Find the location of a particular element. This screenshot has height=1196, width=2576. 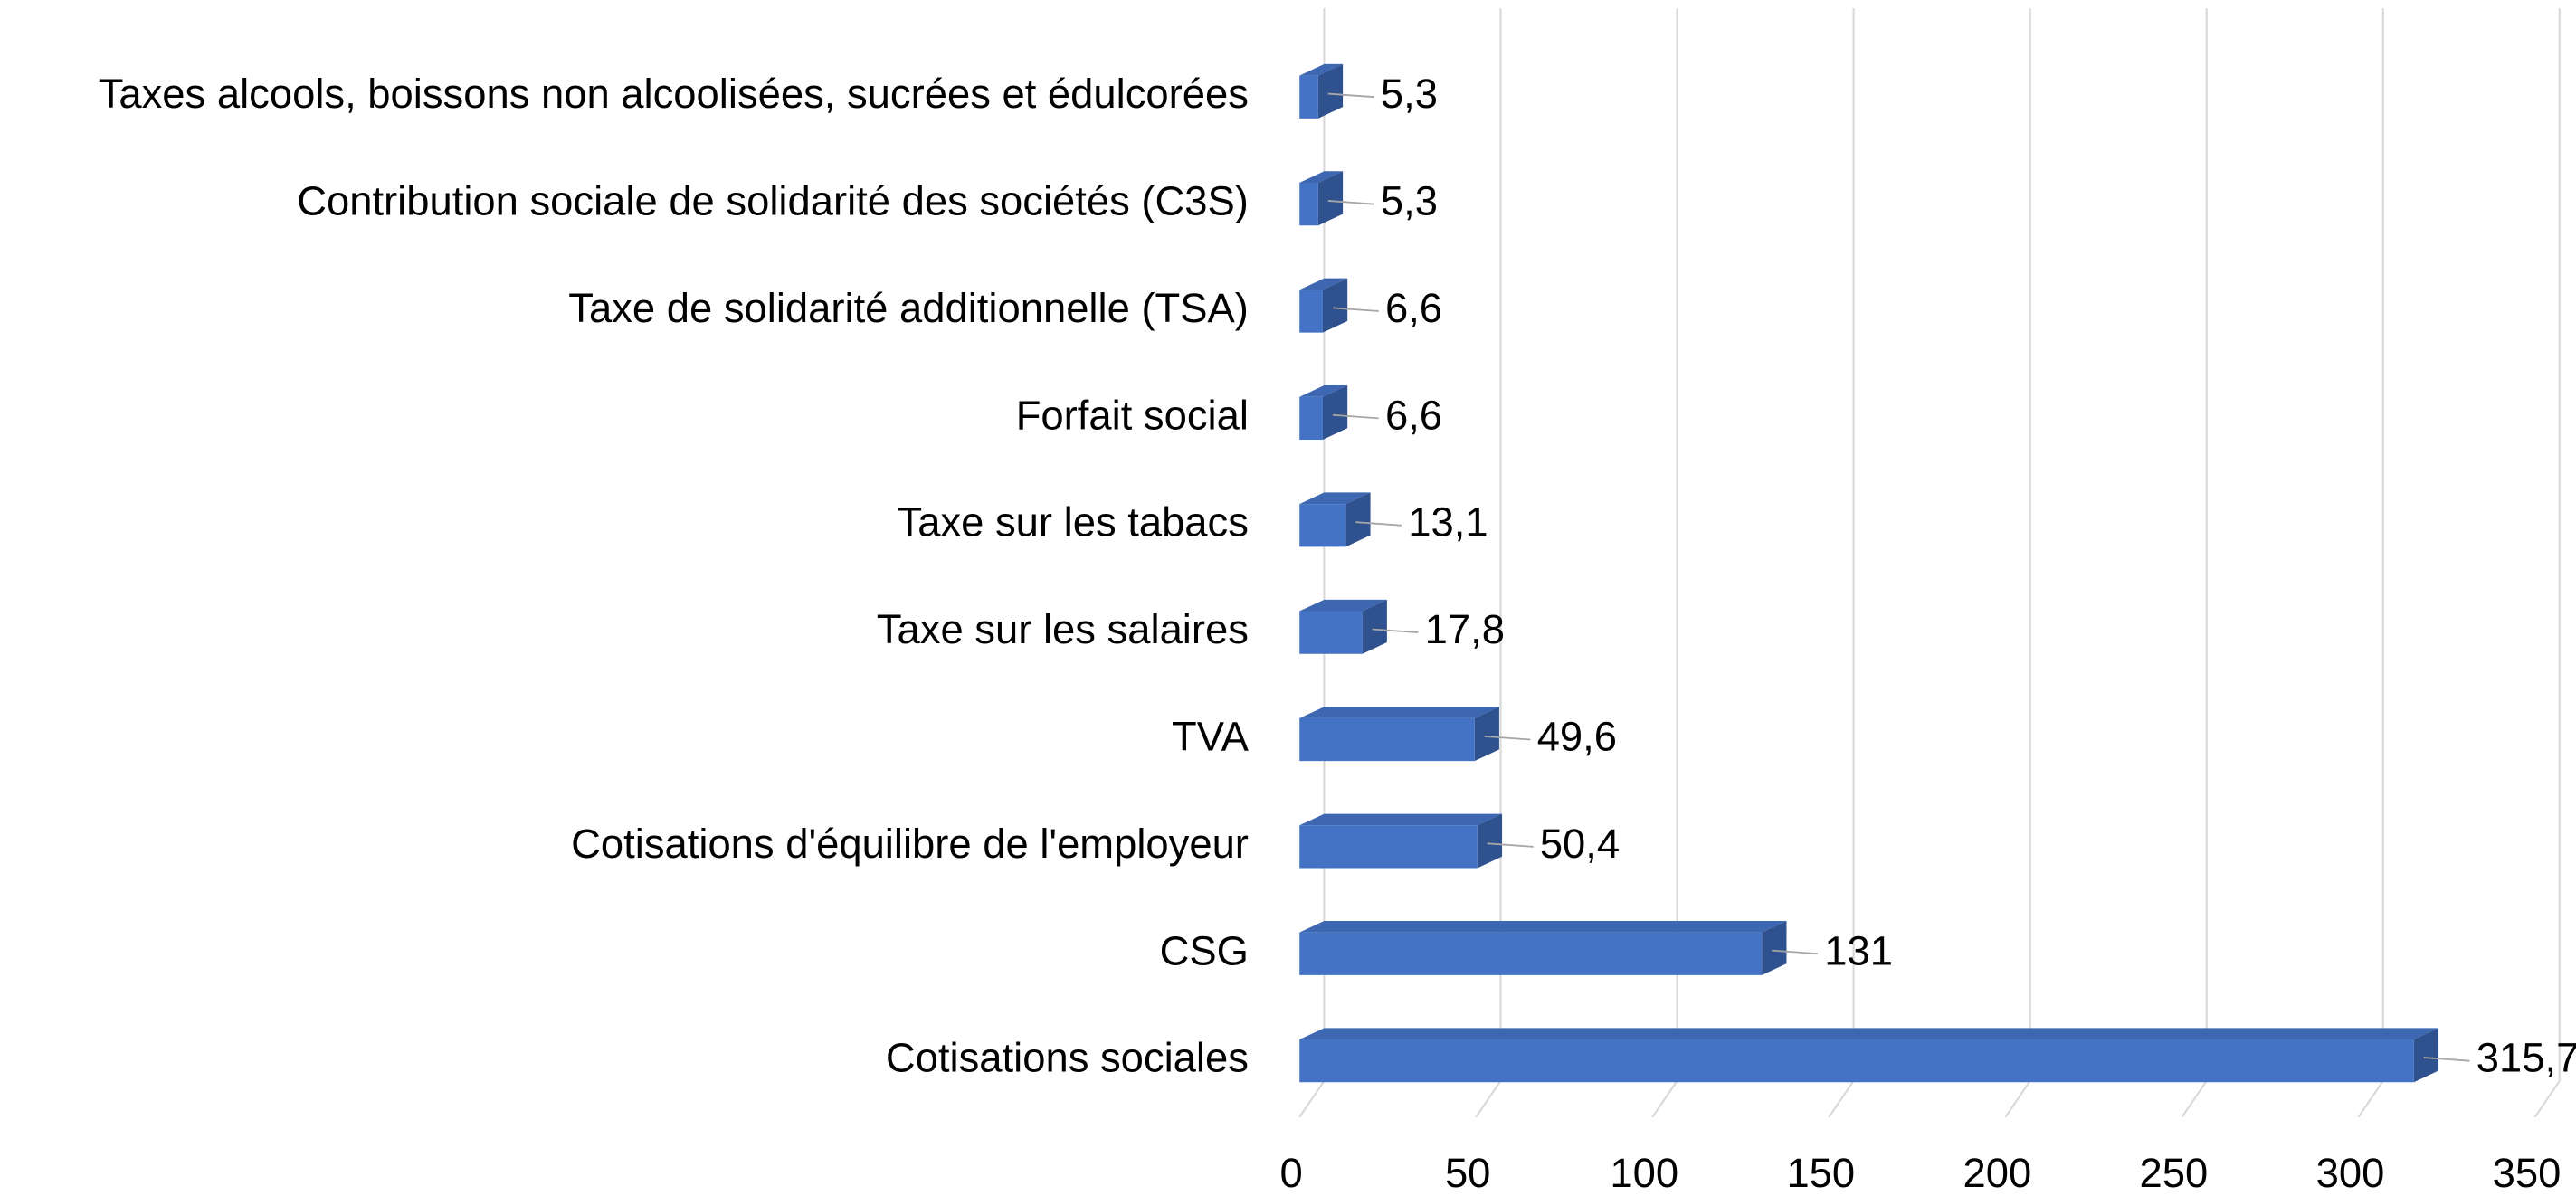

data-label: 17,8 is located at coordinates (1465, 629).